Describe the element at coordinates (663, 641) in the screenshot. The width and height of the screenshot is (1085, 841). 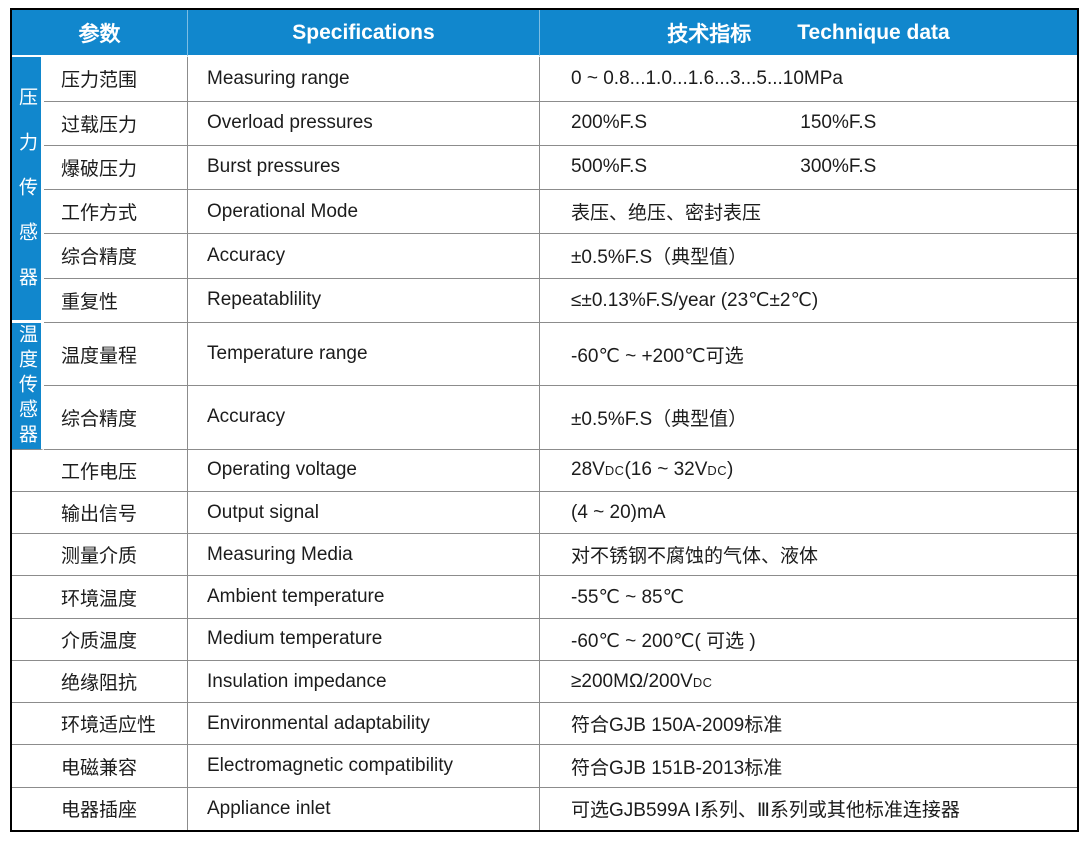
I see `value-text: -60℃ ~ 200℃( 可选 )` at that location.